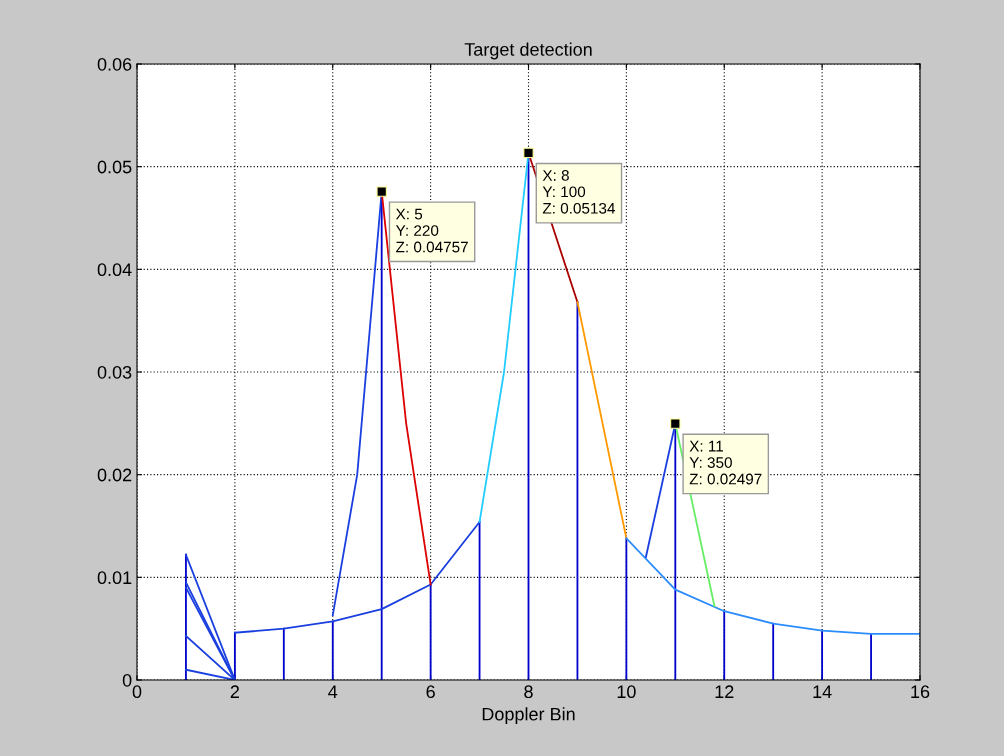 The image size is (1004, 756). I want to click on y-tick-label: 0.04, so click(114, 270).